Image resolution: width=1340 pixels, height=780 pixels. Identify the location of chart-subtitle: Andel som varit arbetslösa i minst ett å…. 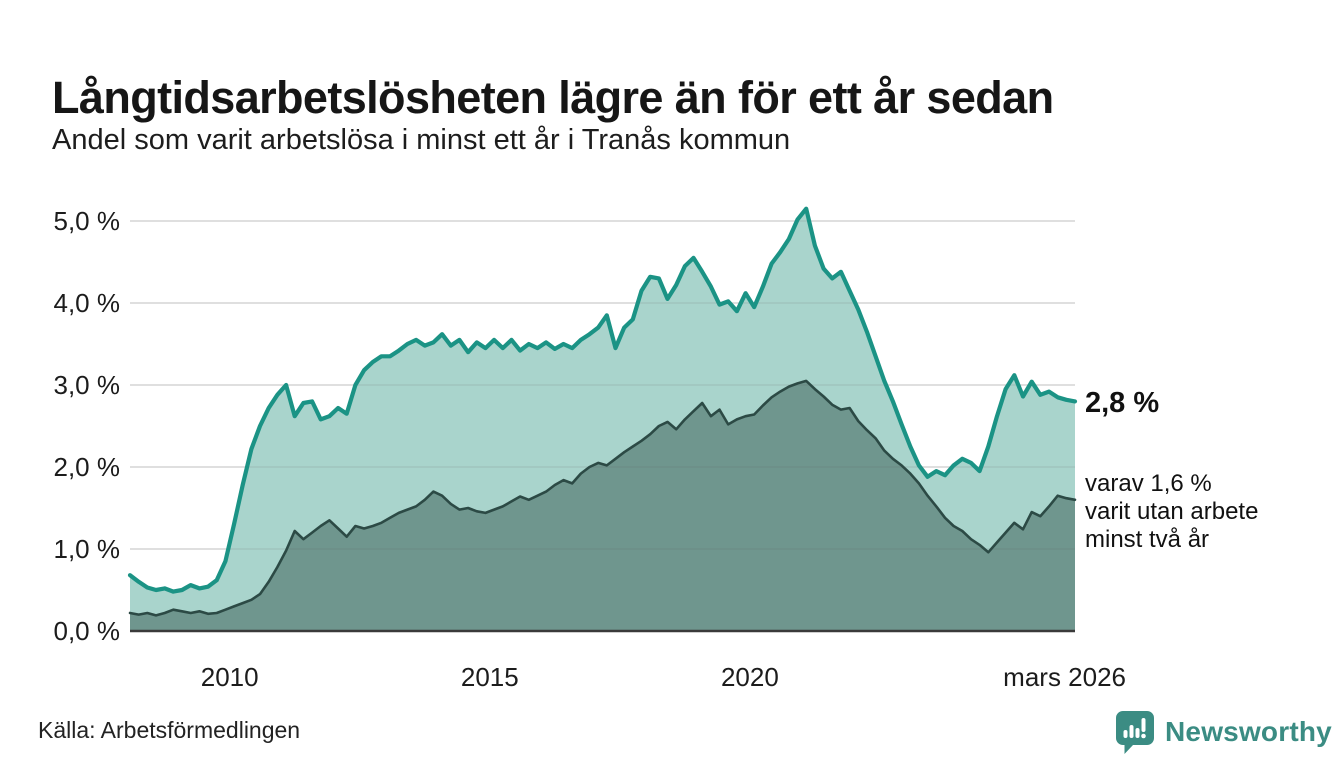
(421, 140).